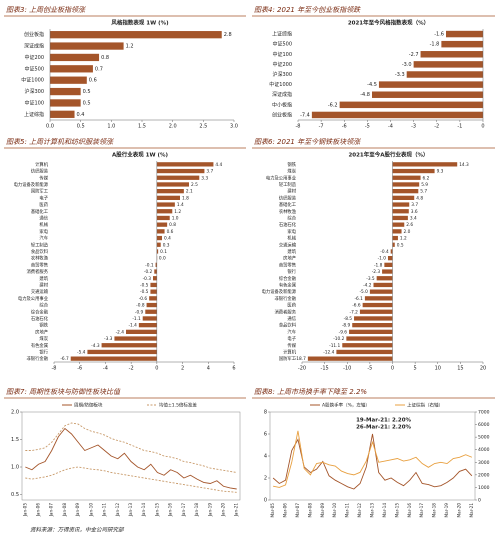  I want to click on y2-tick-label: 4000, so click(484, 450).